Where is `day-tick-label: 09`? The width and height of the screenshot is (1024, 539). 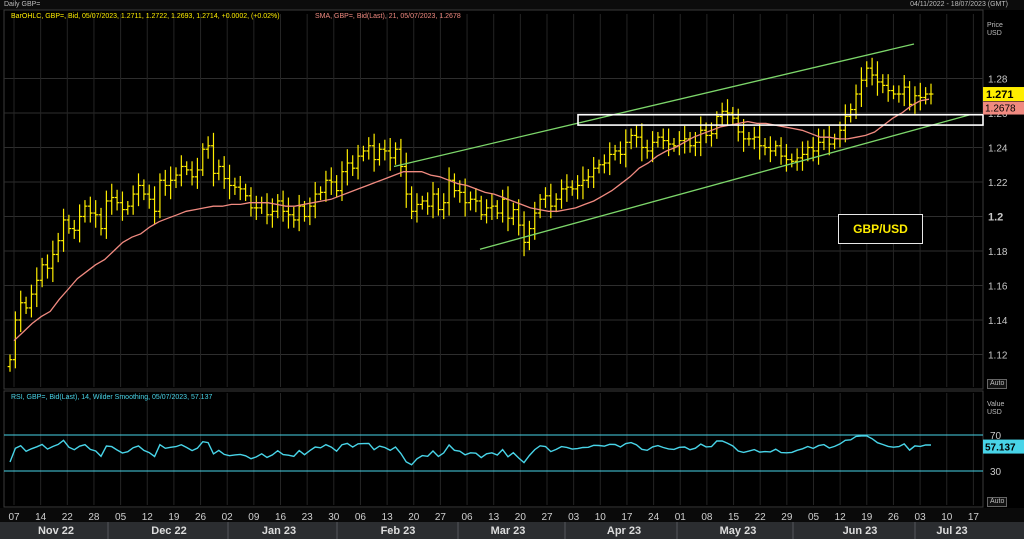
day-tick-label: 09 is located at coordinates (254, 517).